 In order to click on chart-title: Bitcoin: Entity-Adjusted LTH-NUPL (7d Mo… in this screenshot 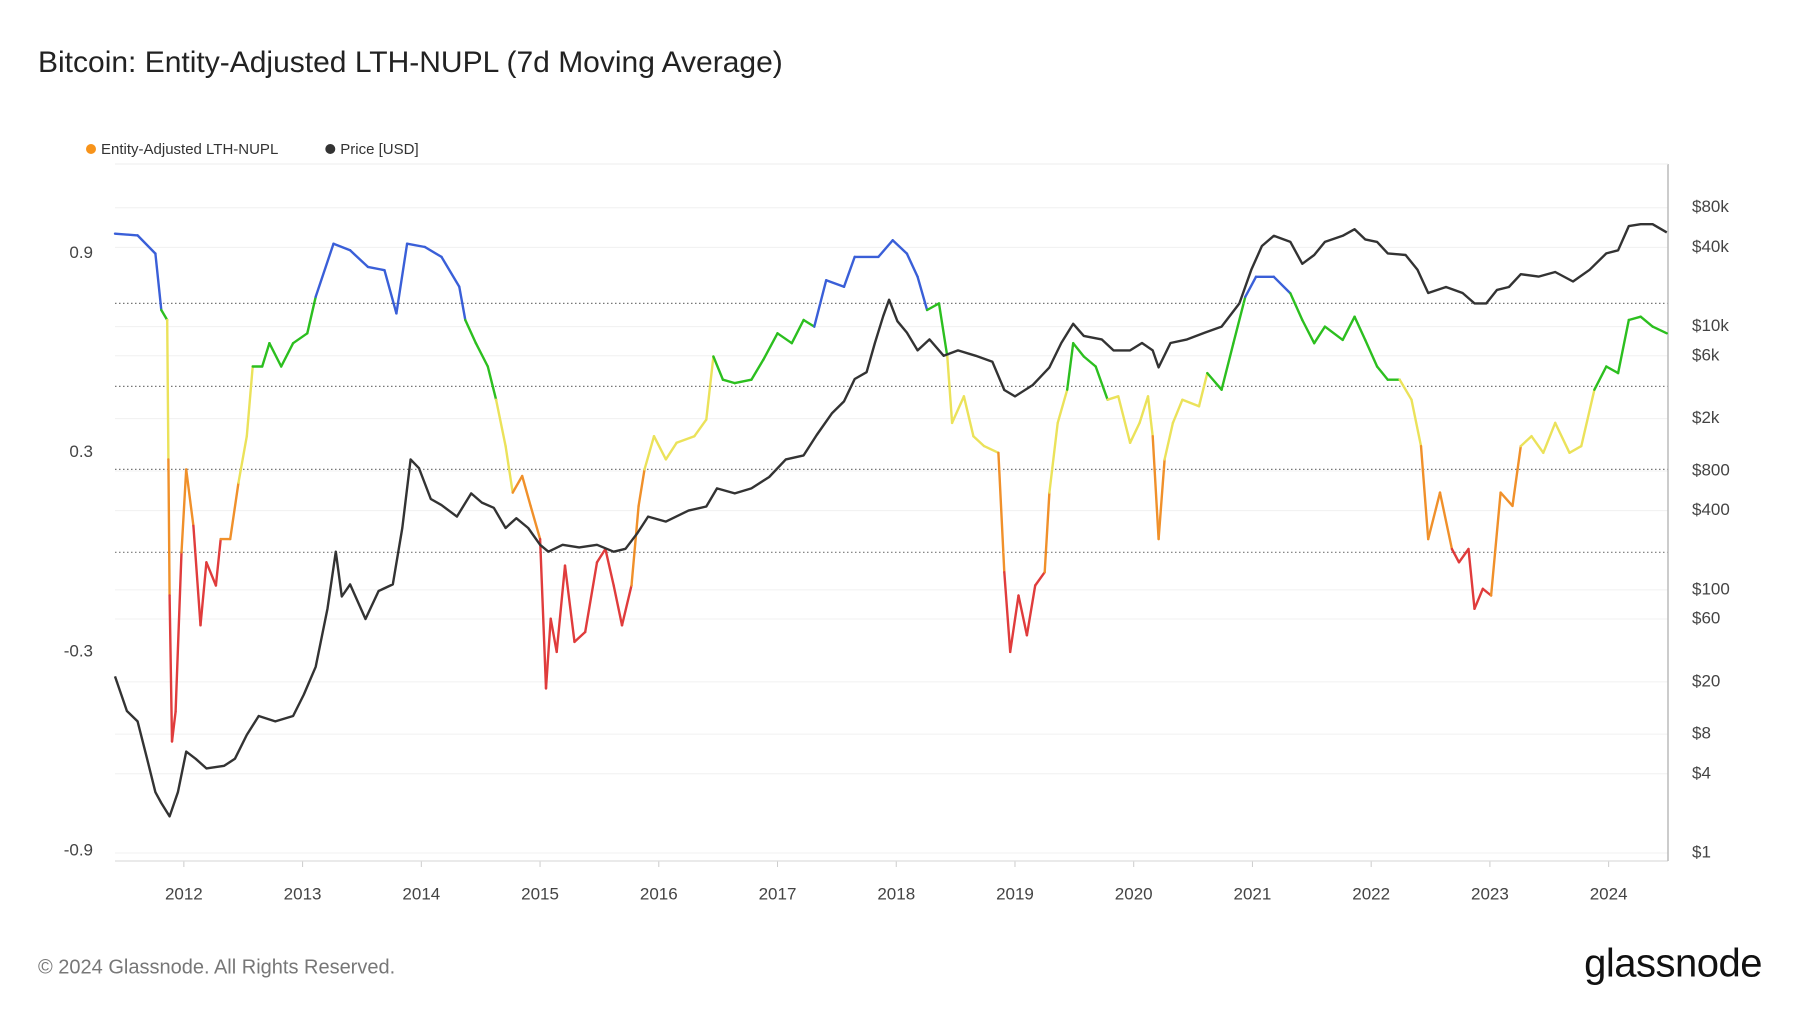, I will do `click(410, 62)`.